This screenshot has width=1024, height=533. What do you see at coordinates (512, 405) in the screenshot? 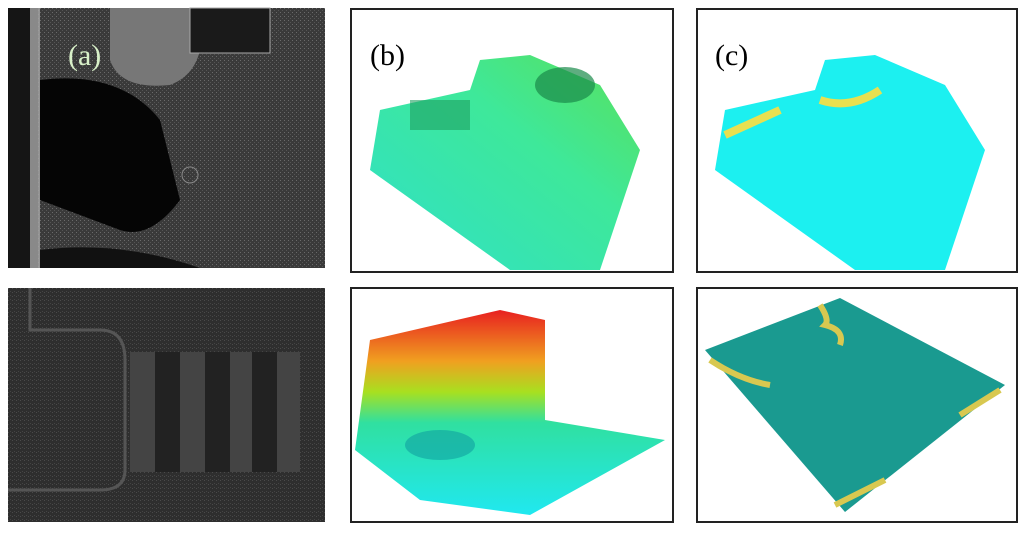
I see `panel-b-bottom` at bounding box center [512, 405].